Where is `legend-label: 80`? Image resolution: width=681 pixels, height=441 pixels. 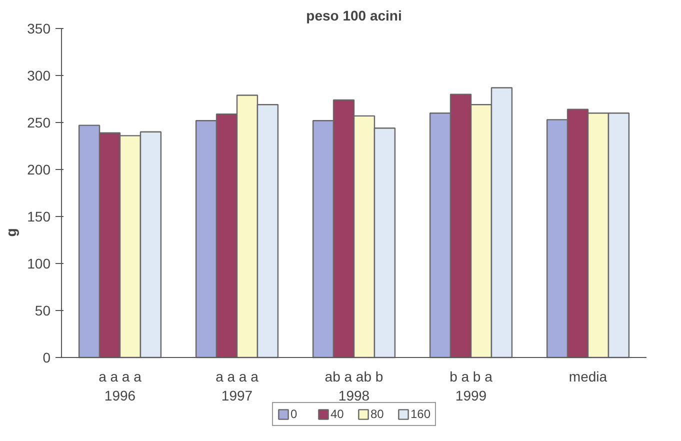
legend-label: 80 is located at coordinates (377, 414).